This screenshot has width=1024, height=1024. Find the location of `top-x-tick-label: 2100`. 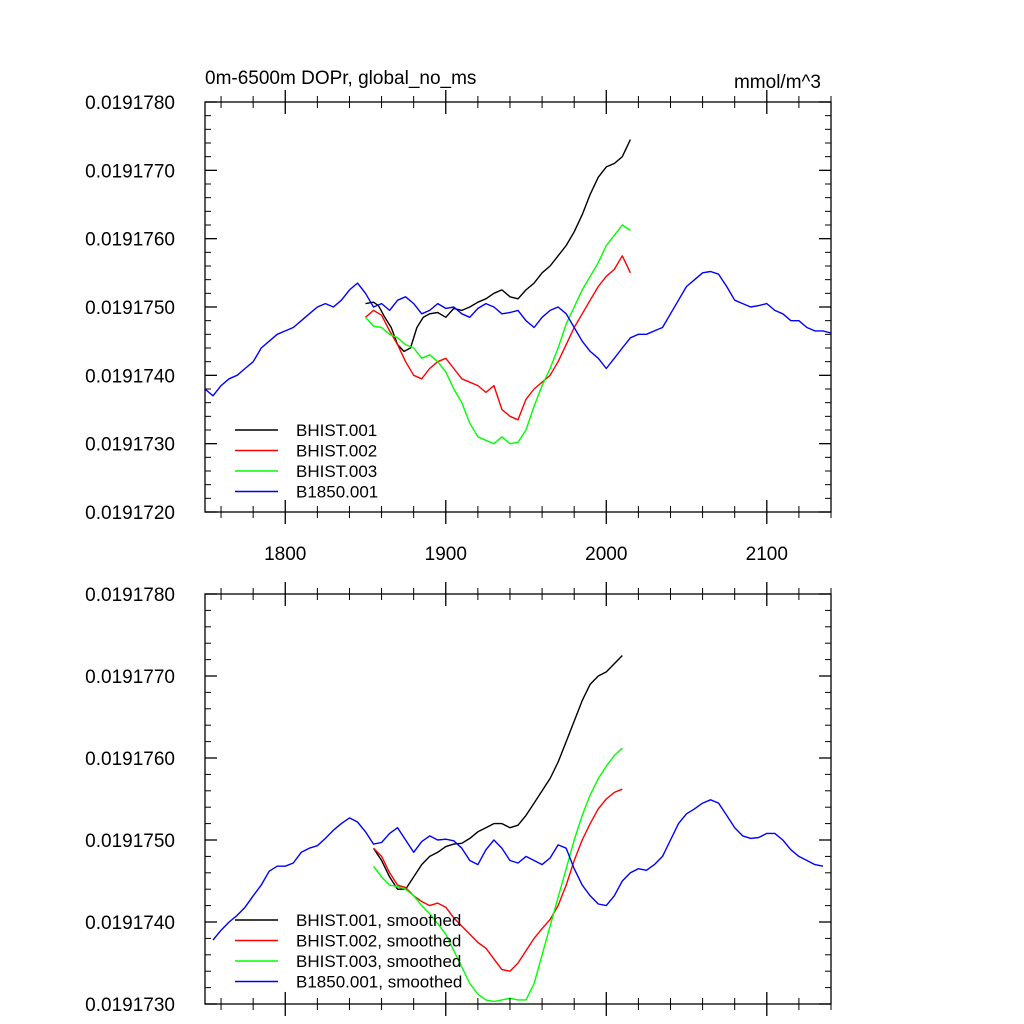

top-x-tick-label: 2100 is located at coordinates (767, 554).